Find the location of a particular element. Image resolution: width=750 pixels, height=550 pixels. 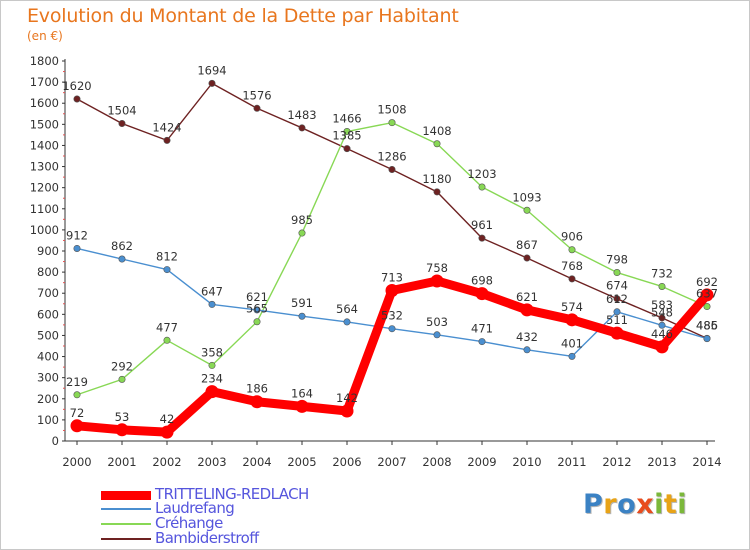

data-label: 985 is located at coordinates (302, 220).